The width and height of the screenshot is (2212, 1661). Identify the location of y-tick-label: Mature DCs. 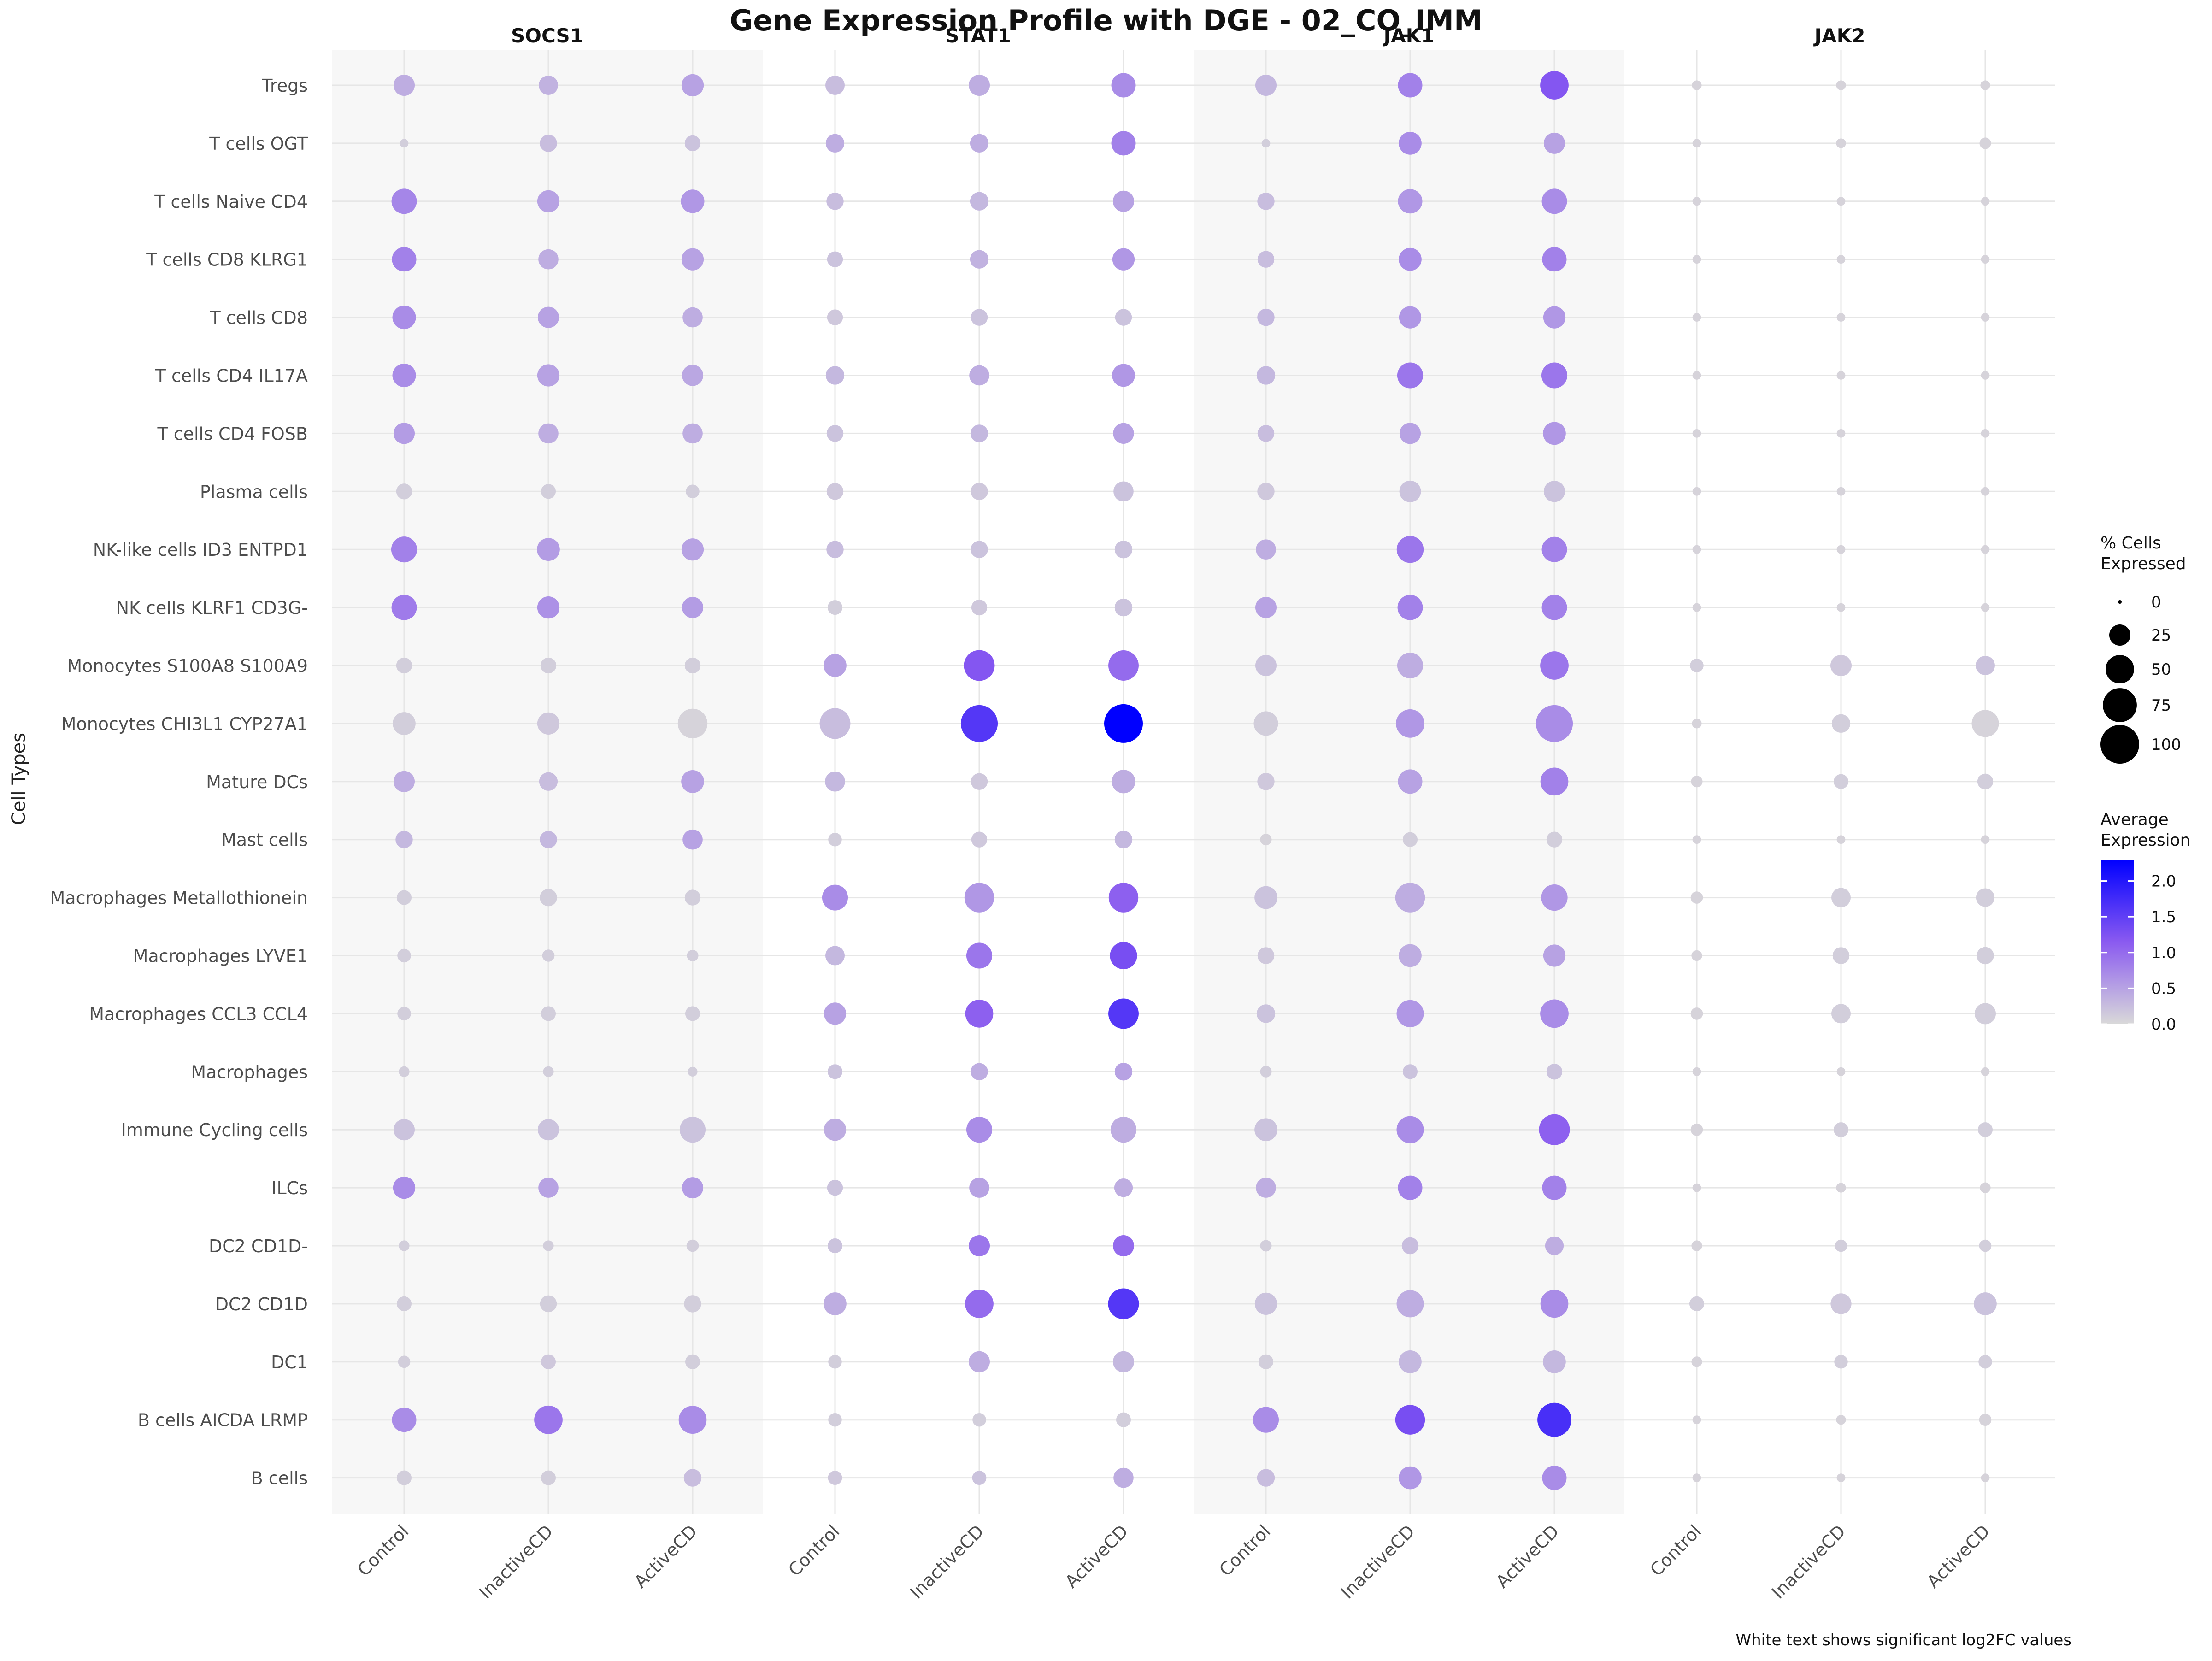
(257, 782).